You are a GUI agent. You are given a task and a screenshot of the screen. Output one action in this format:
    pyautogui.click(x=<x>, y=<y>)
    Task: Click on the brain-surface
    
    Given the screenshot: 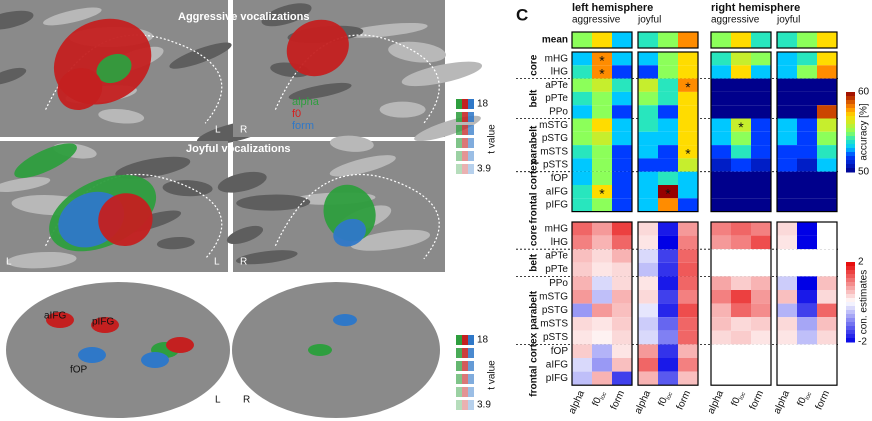 What is the action you would take?
    pyautogui.click(x=118, y=350)
    